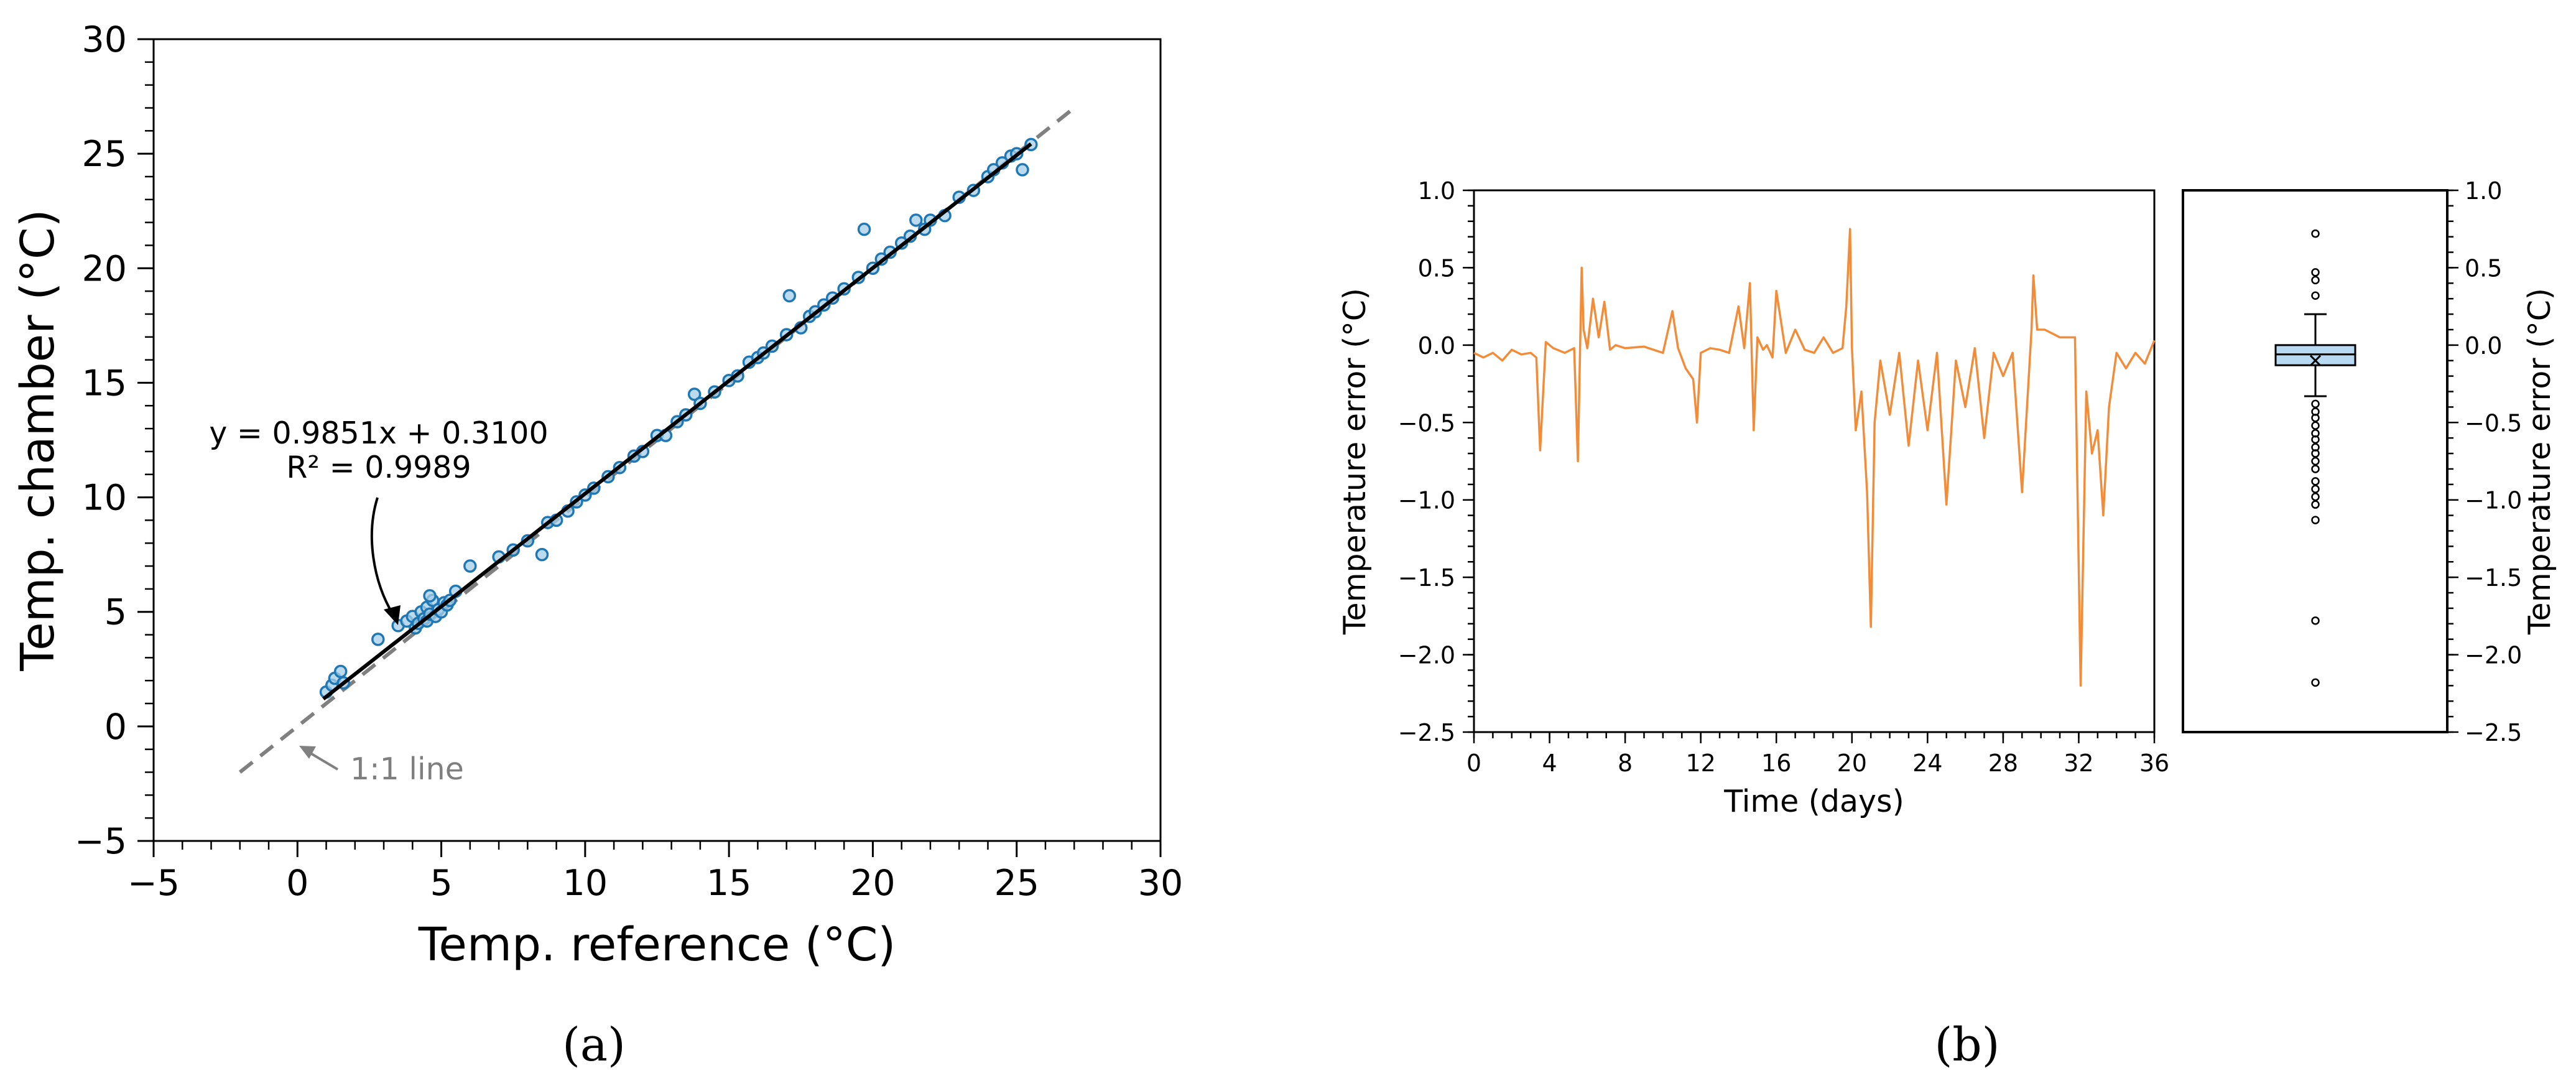 Image resolution: width=2576 pixels, height=1086 pixels. Describe the element at coordinates (873, 884) in the screenshot. I see `x-tick-label-a: 20` at that location.